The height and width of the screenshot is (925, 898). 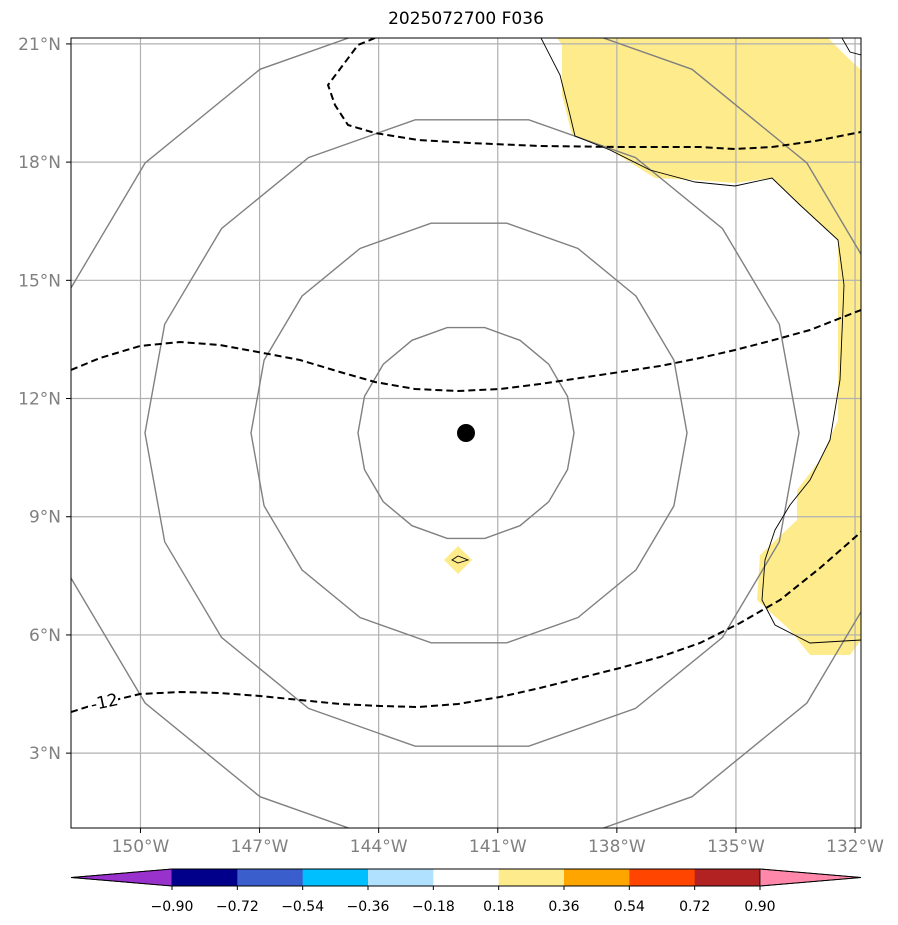 I want to click on thin-outline-corner, so click(x=851, y=47).